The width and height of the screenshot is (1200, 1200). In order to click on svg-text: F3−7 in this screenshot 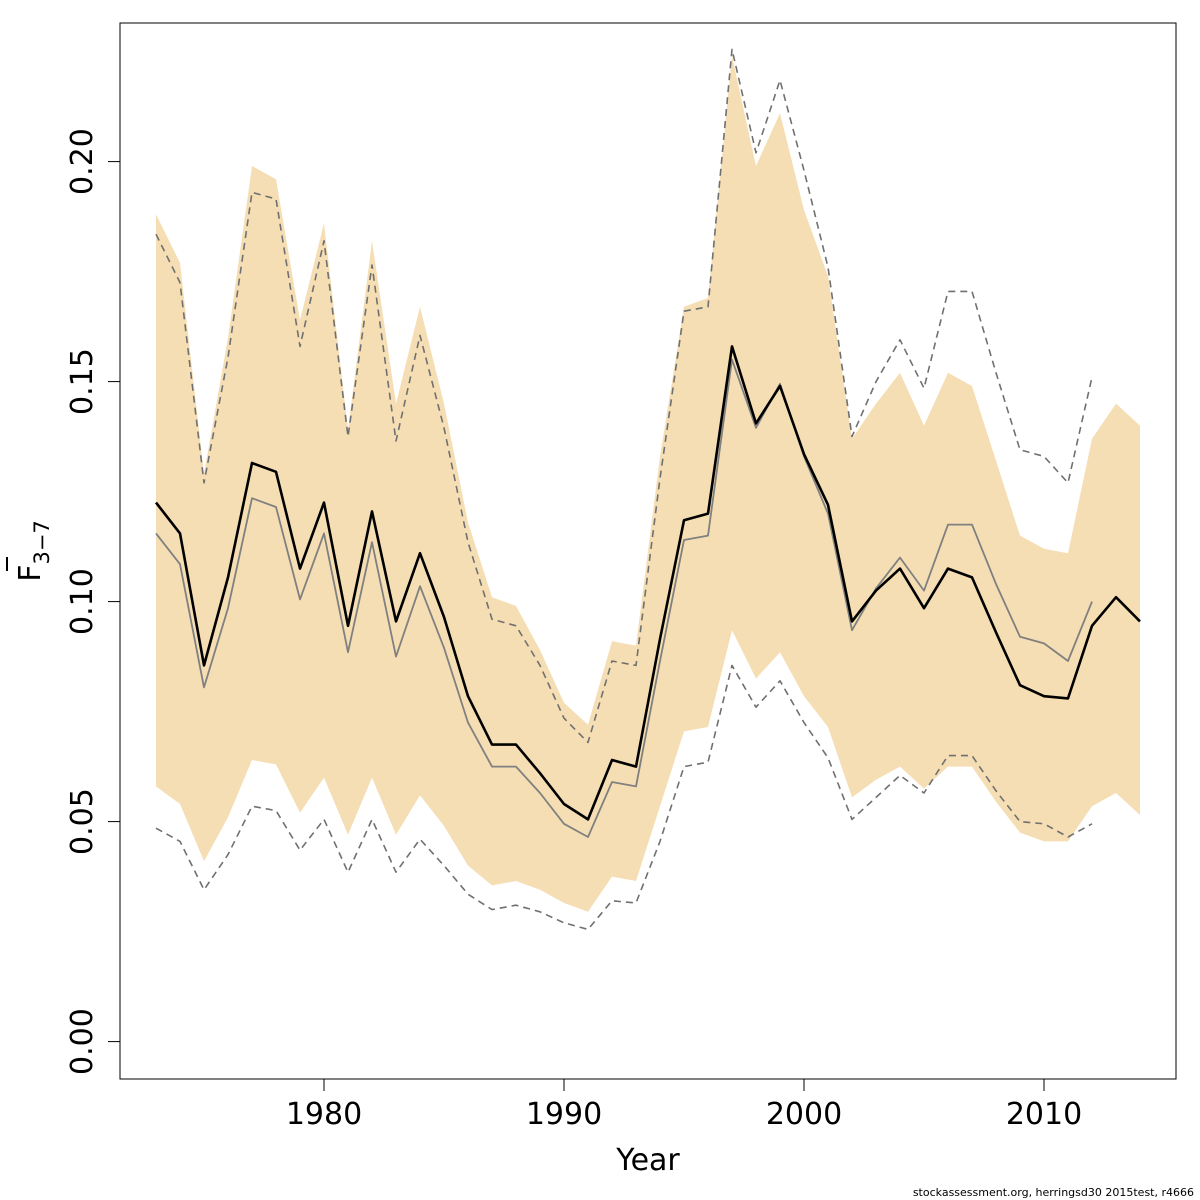, I will do `click(33, 551)`.